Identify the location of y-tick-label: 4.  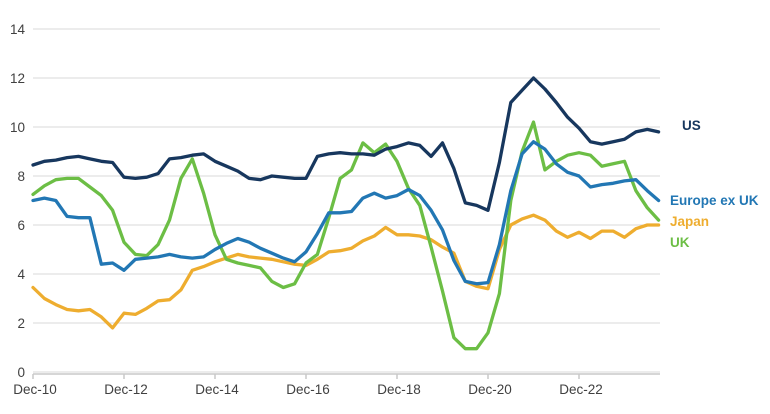
(21, 274).